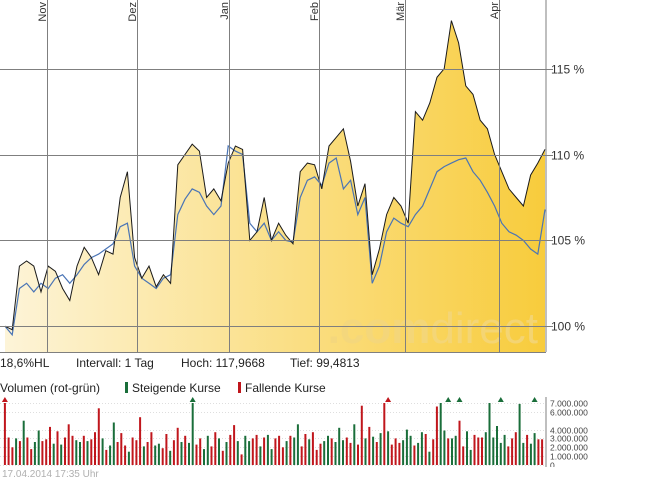  Describe the element at coordinates (115, 363) in the screenshot. I see `interval-info: Intervall: 1 Tag` at that location.